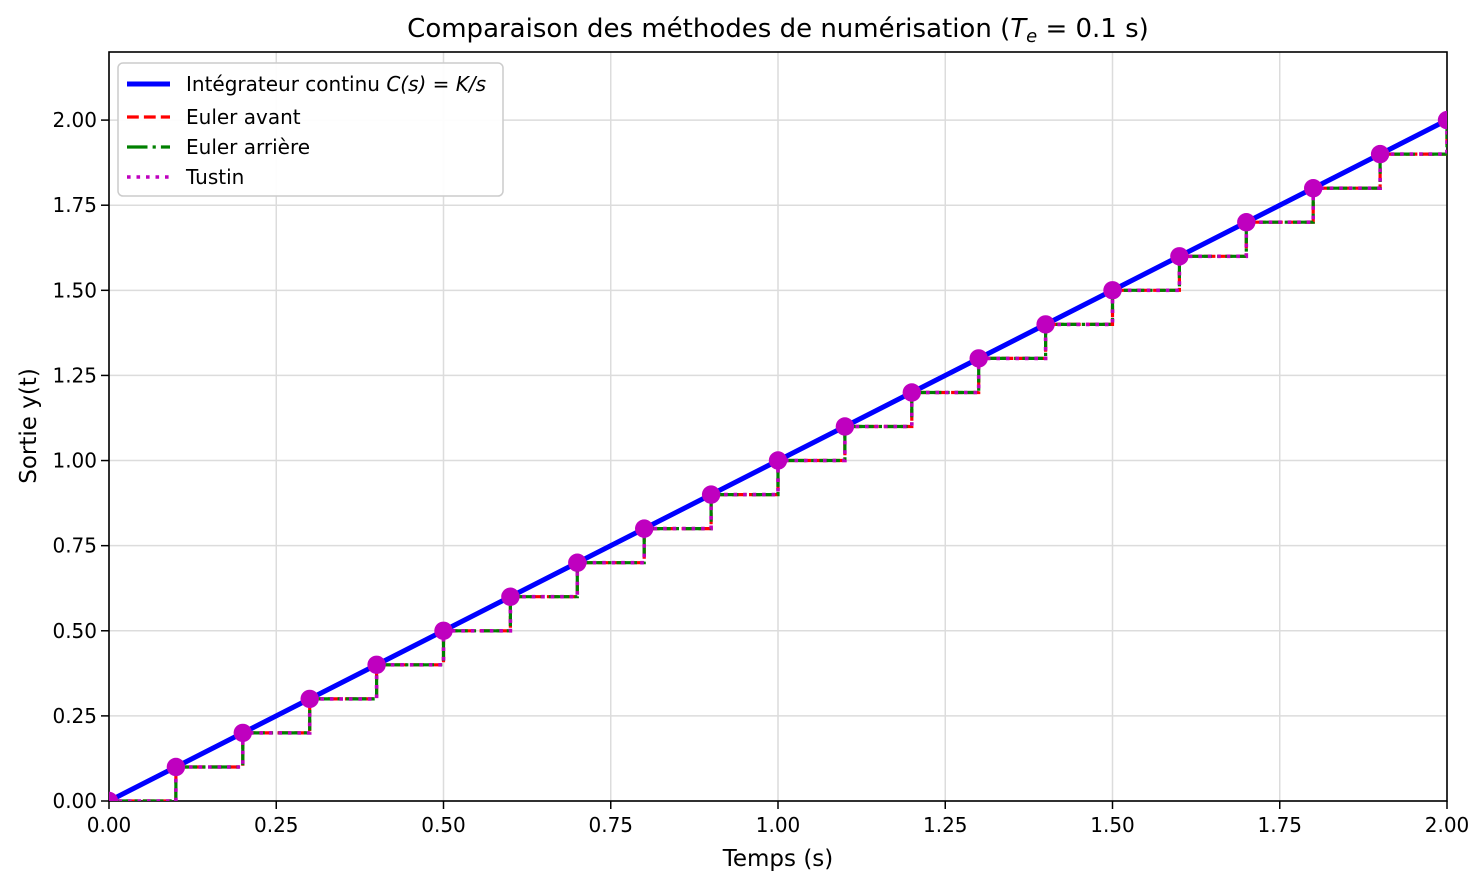 The image size is (1484, 887). What do you see at coordinates (1093, 29) in the screenshot?
I see `title-text-suffix: = 0.1 s)` at bounding box center [1093, 29].